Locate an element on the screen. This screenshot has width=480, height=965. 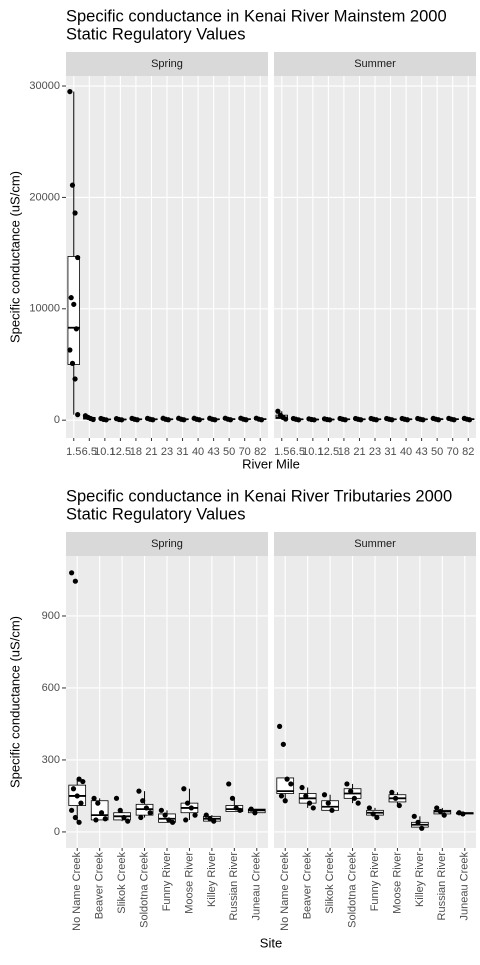
facet-label: Summer is located at coordinates (375, 64).